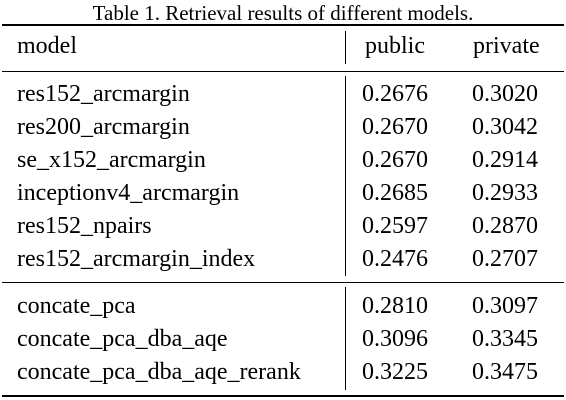  I want to click on row-model: concate_pca, so click(76, 306).